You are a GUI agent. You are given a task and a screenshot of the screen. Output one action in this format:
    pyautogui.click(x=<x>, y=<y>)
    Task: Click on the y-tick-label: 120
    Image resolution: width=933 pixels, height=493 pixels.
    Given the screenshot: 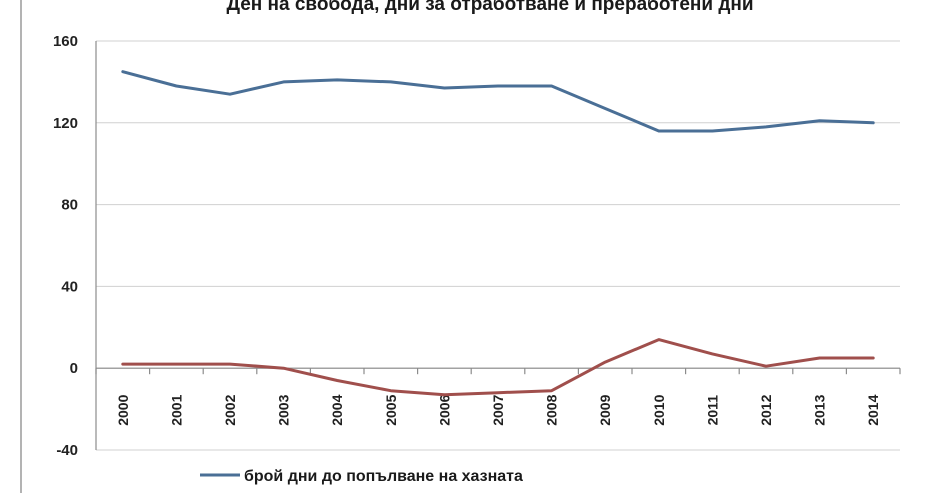 What is the action you would take?
    pyautogui.click(x=65, y=123)
    